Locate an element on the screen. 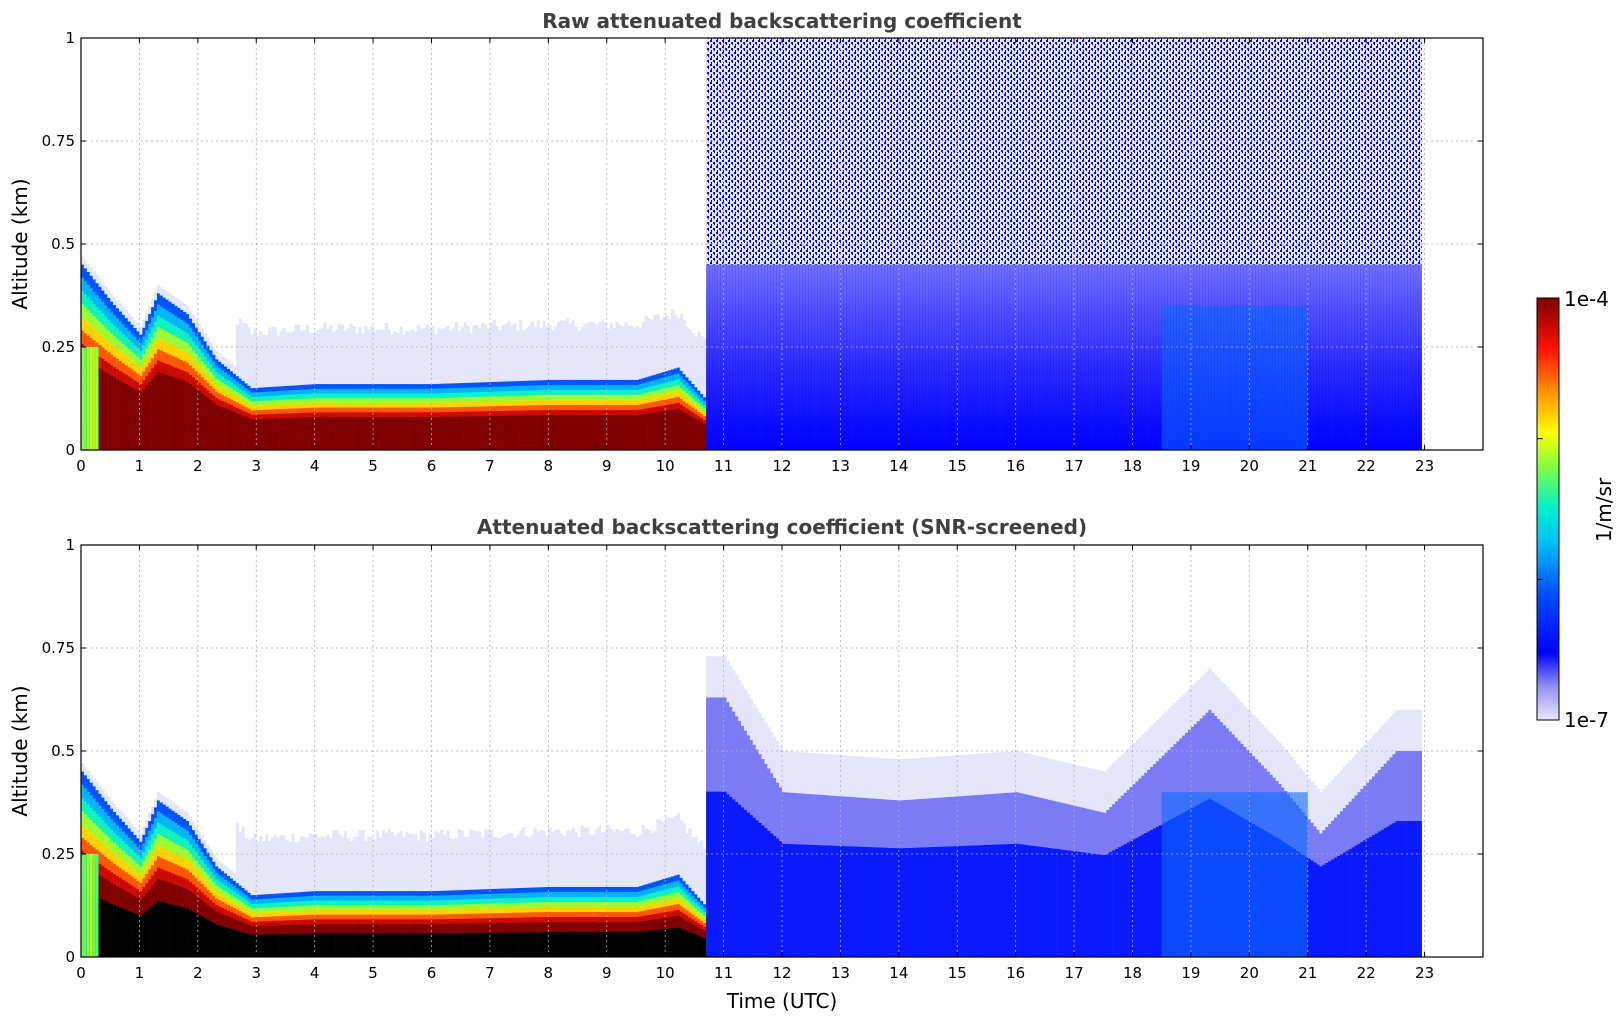 Image resolution: width=1621 pixels, height=1020 pixels. x-tick-label: 0 is located at coordinates (81, 466).